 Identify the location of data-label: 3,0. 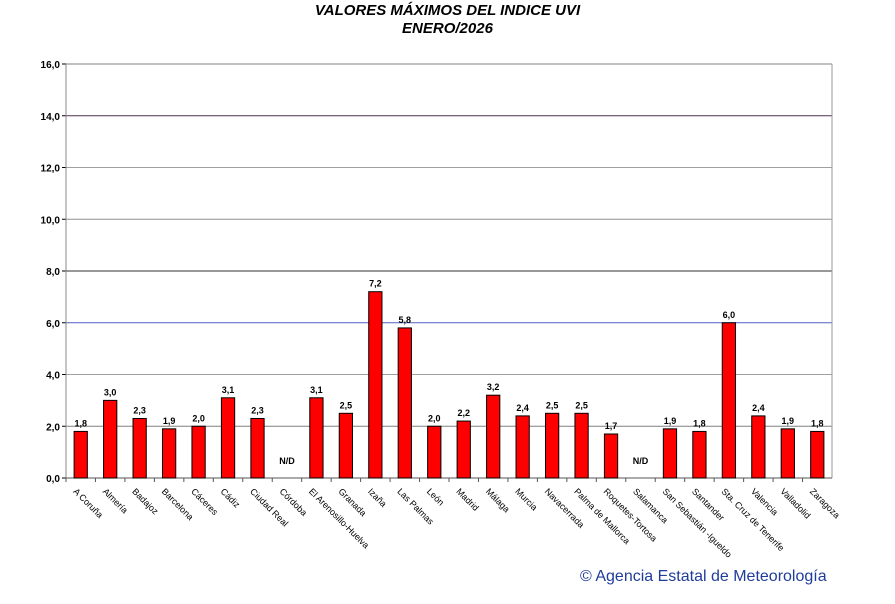
(110, 392).